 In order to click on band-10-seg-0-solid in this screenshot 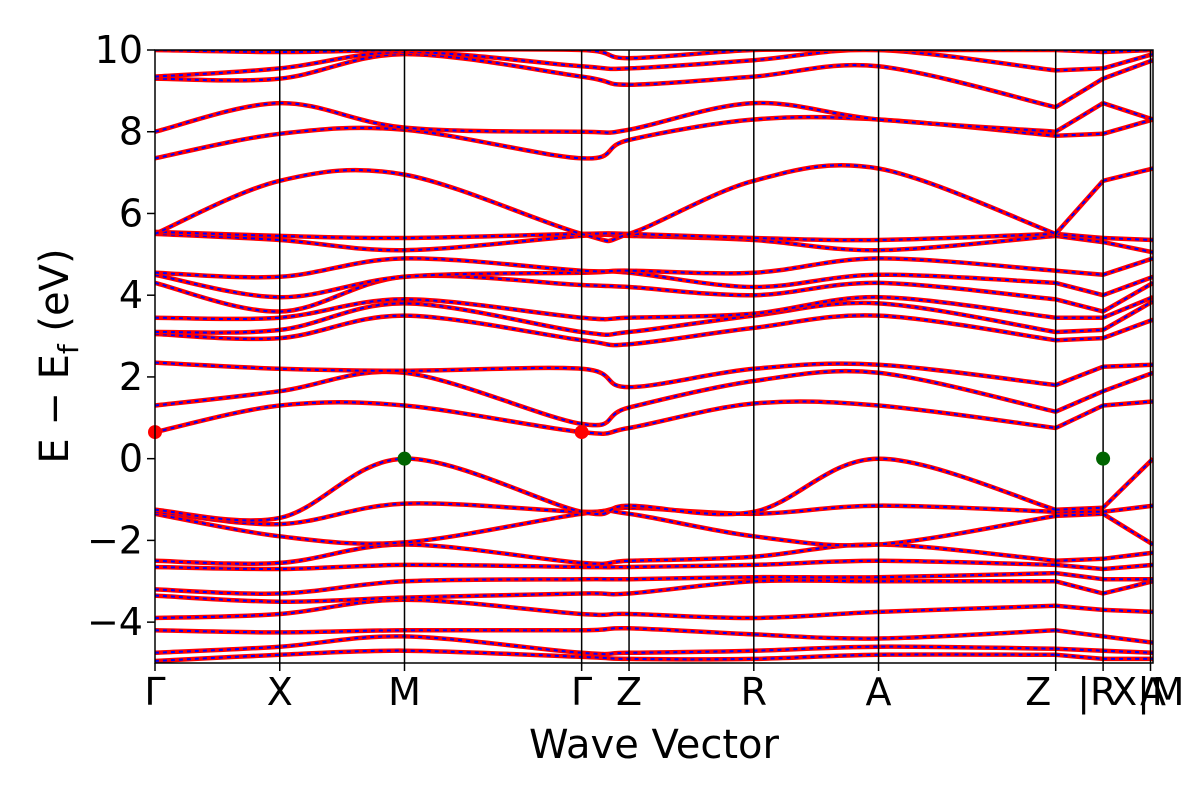, I will do `click(606, 489)`.